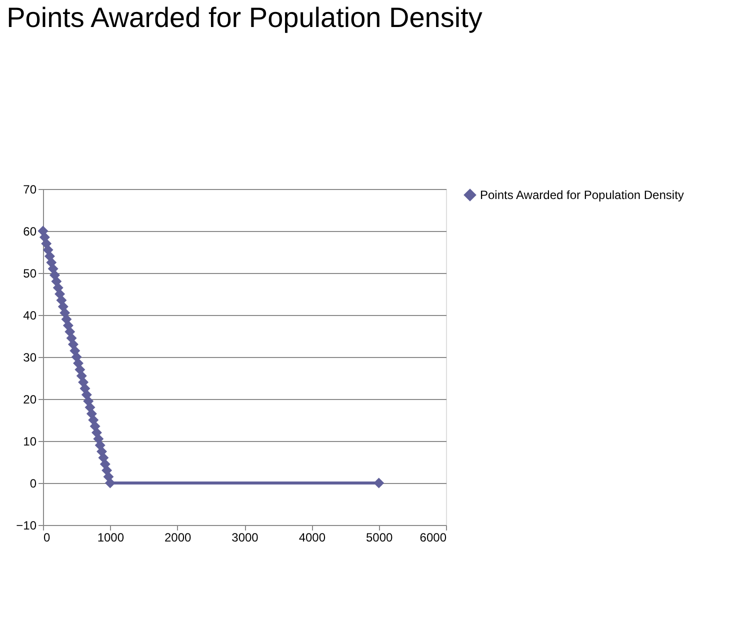  What do you see at coordinates (245, 537) in the screenshot?
I see `x-tick-label: 3000` at bounding box center [245, 537].